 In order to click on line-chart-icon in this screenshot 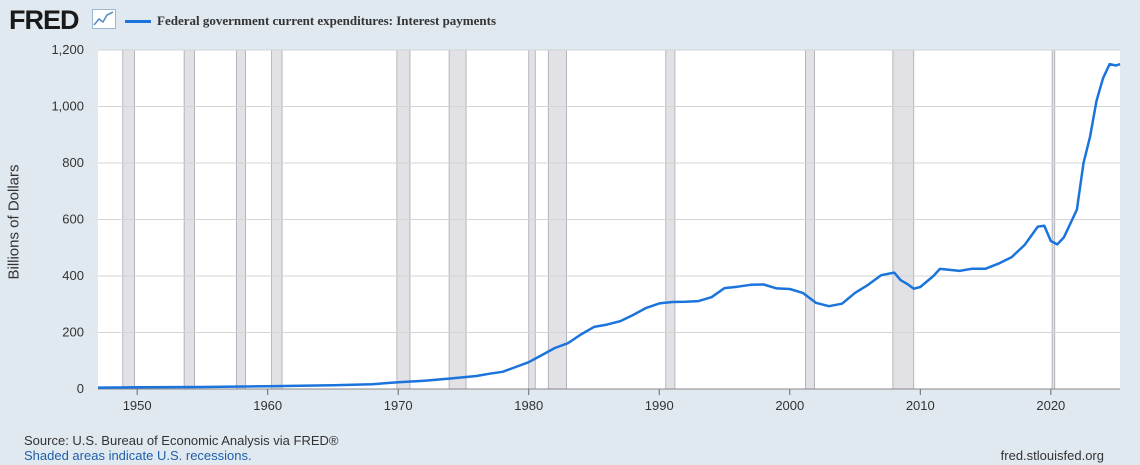, I will do `click(104, 19)`.